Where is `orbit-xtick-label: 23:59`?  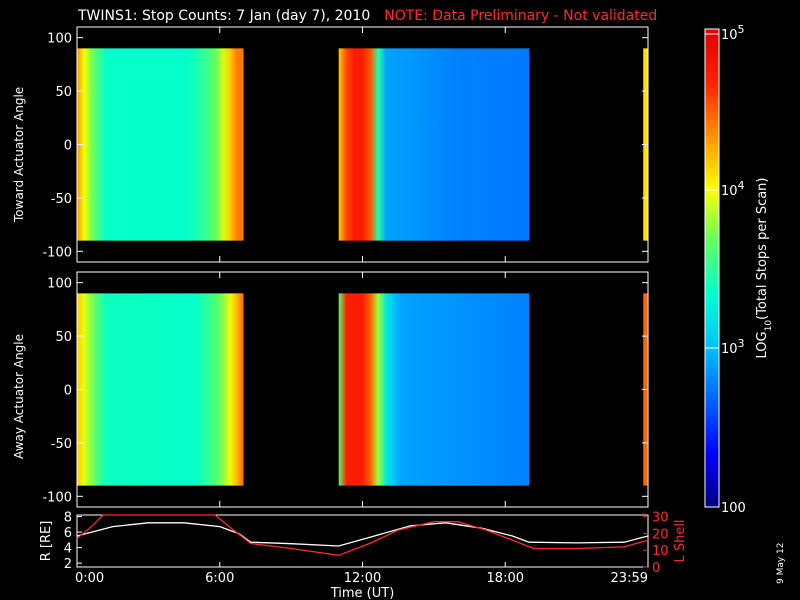
orbit-xtick-label: 23:59 is located at coordinates (629, 578).